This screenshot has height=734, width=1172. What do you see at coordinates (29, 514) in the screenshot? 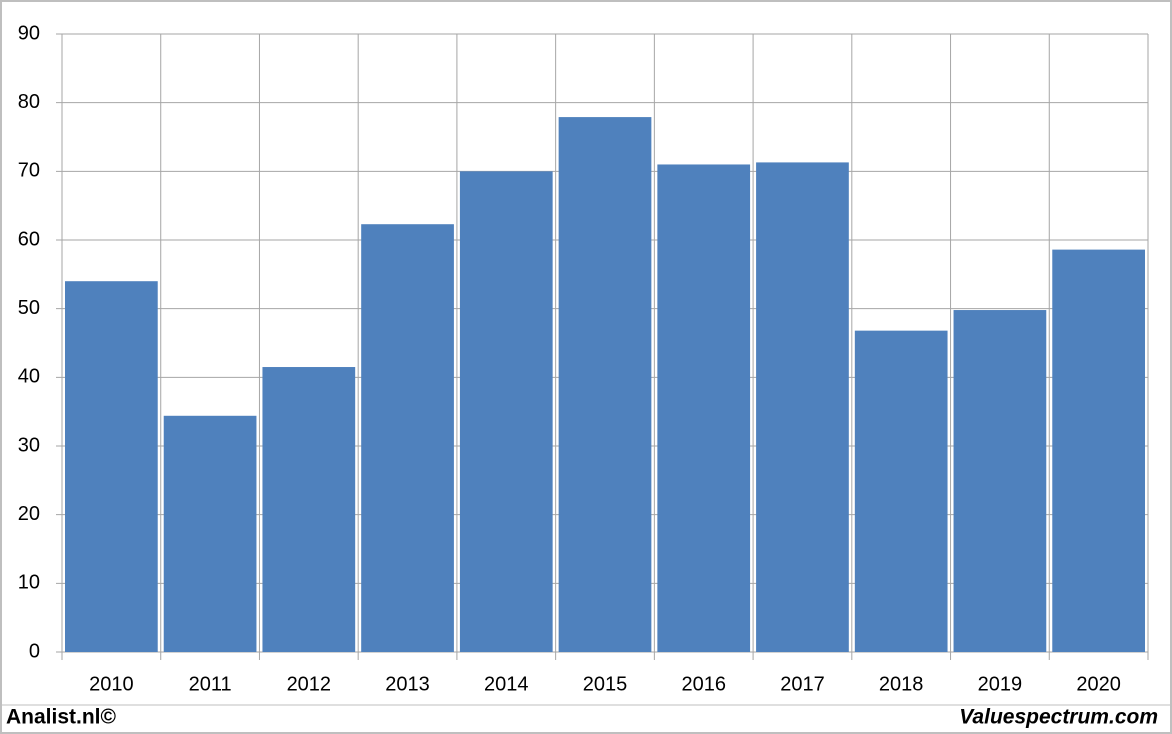
I see `y-tick-label: 20` at bounding box center [29, 514].